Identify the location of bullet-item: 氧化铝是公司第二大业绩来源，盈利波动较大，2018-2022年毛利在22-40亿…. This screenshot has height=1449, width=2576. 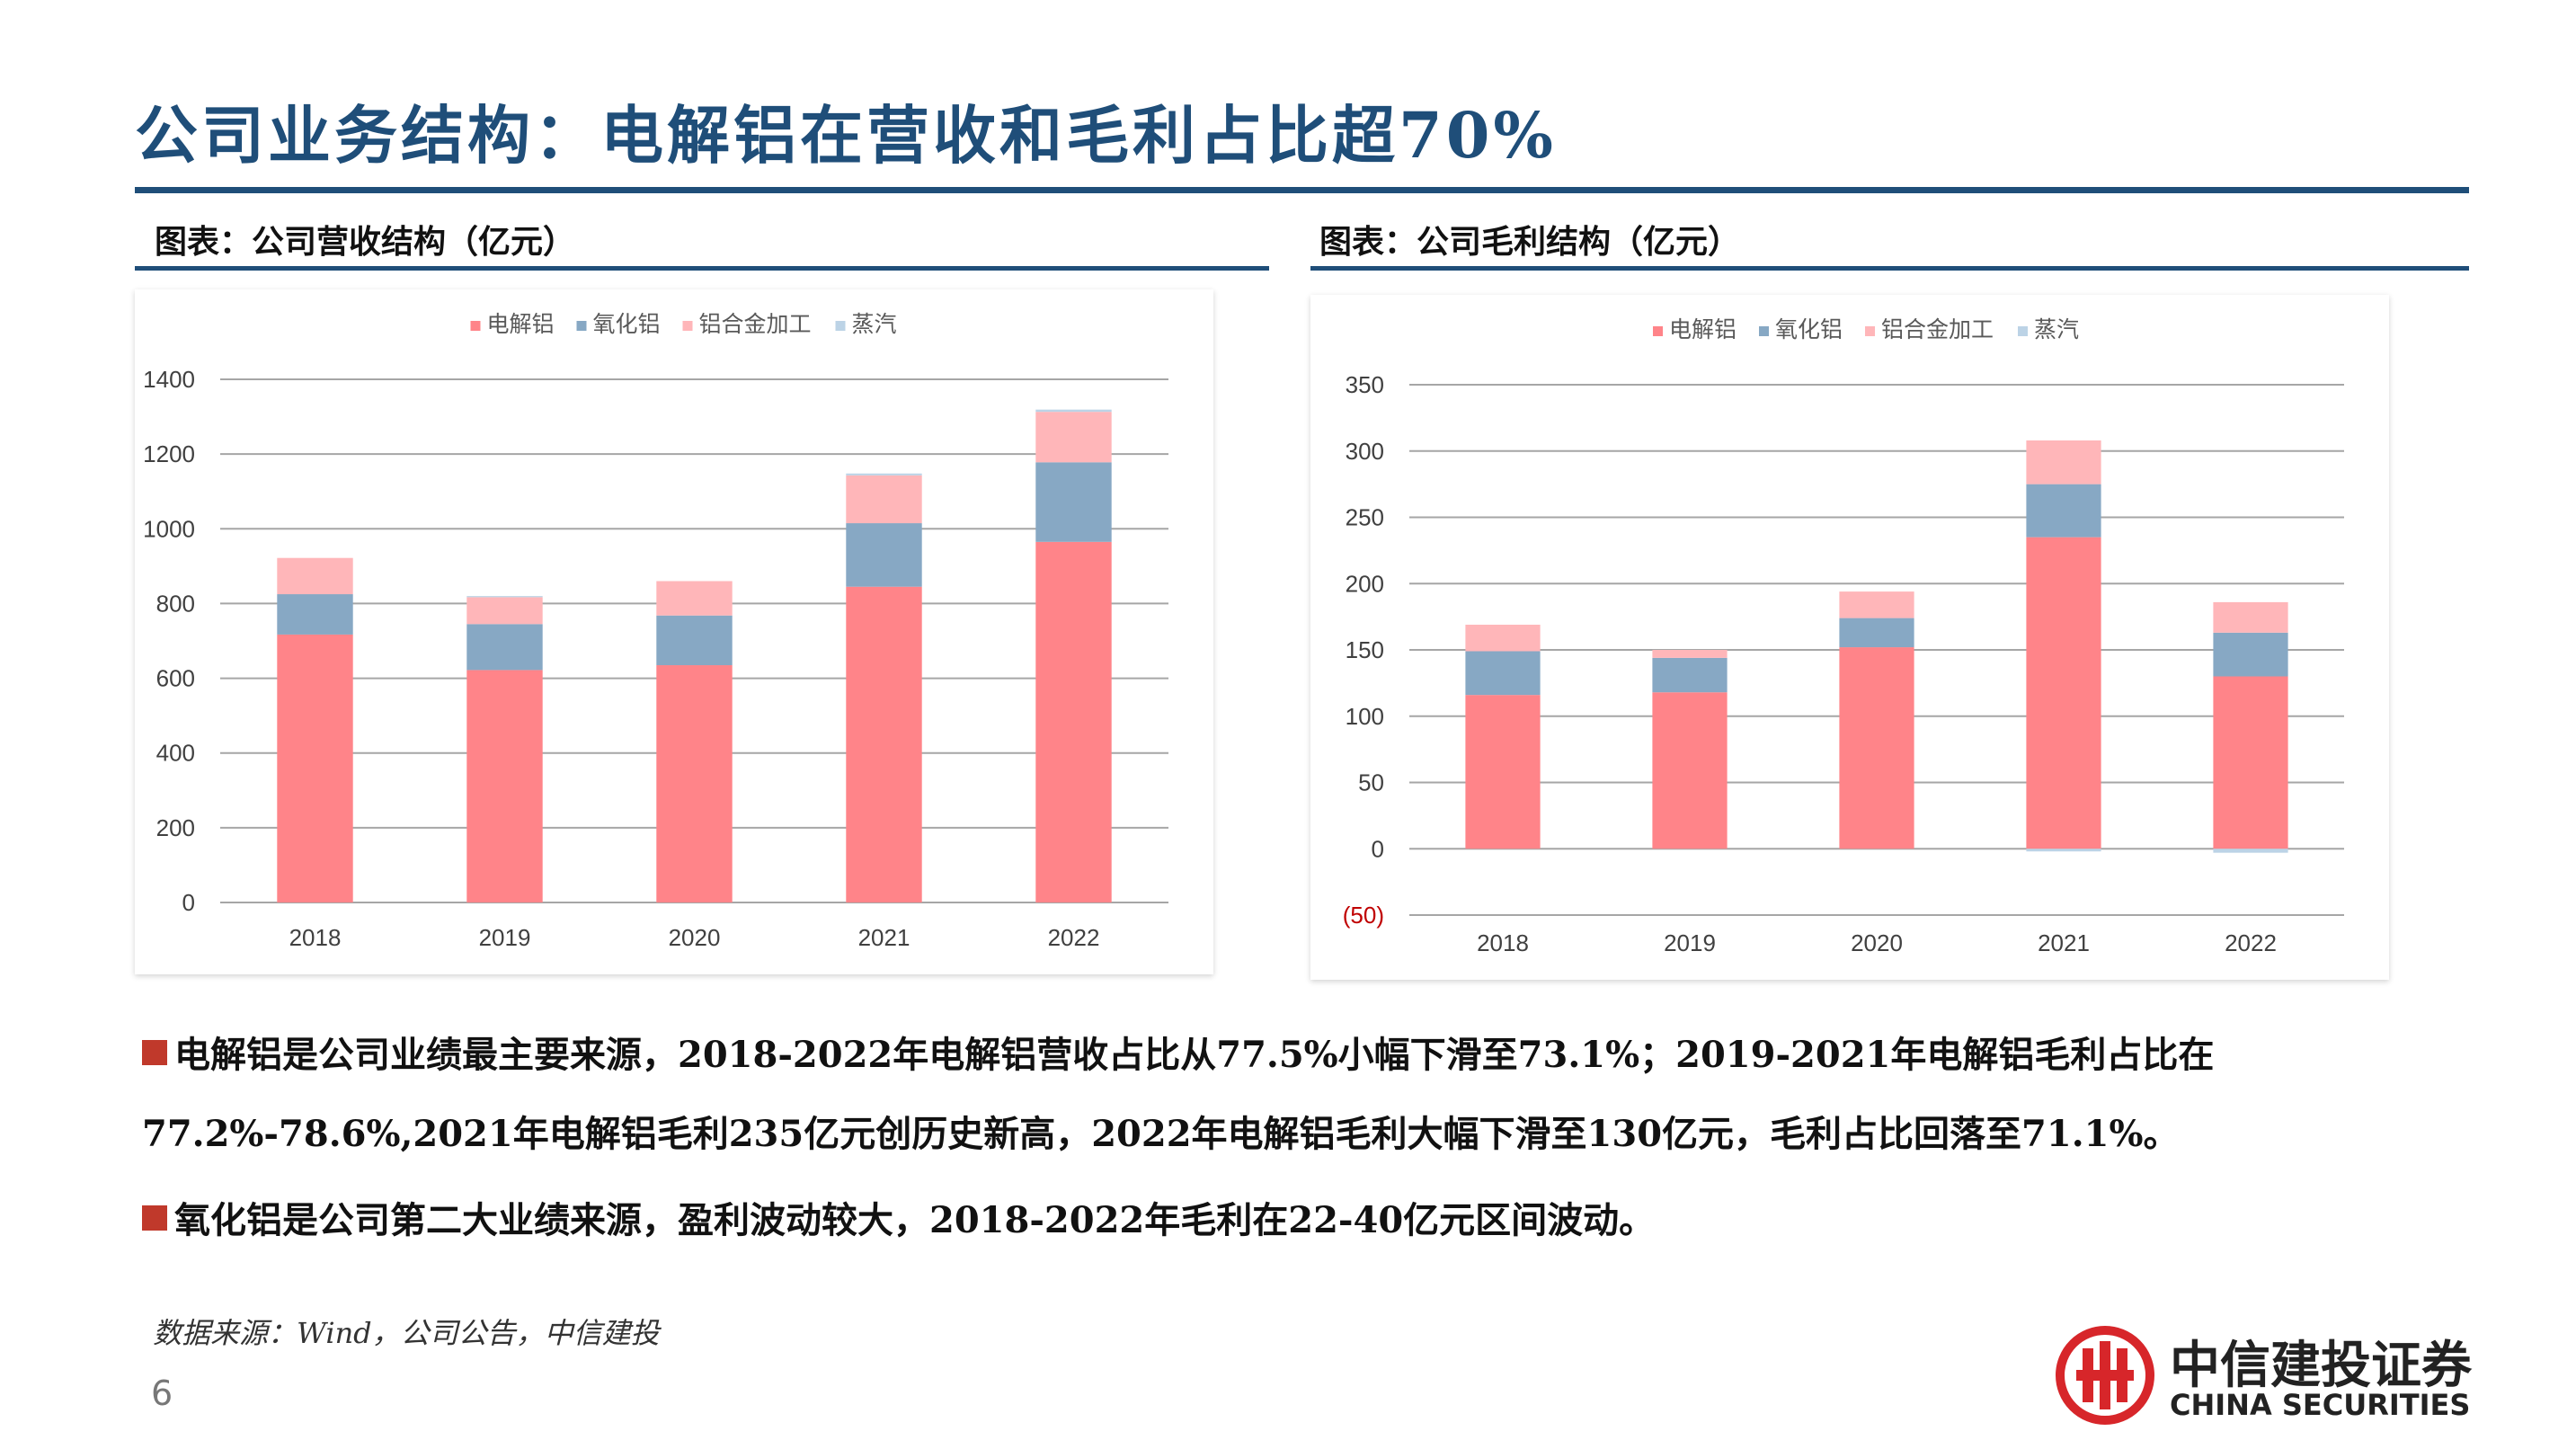
(1283, 1220).